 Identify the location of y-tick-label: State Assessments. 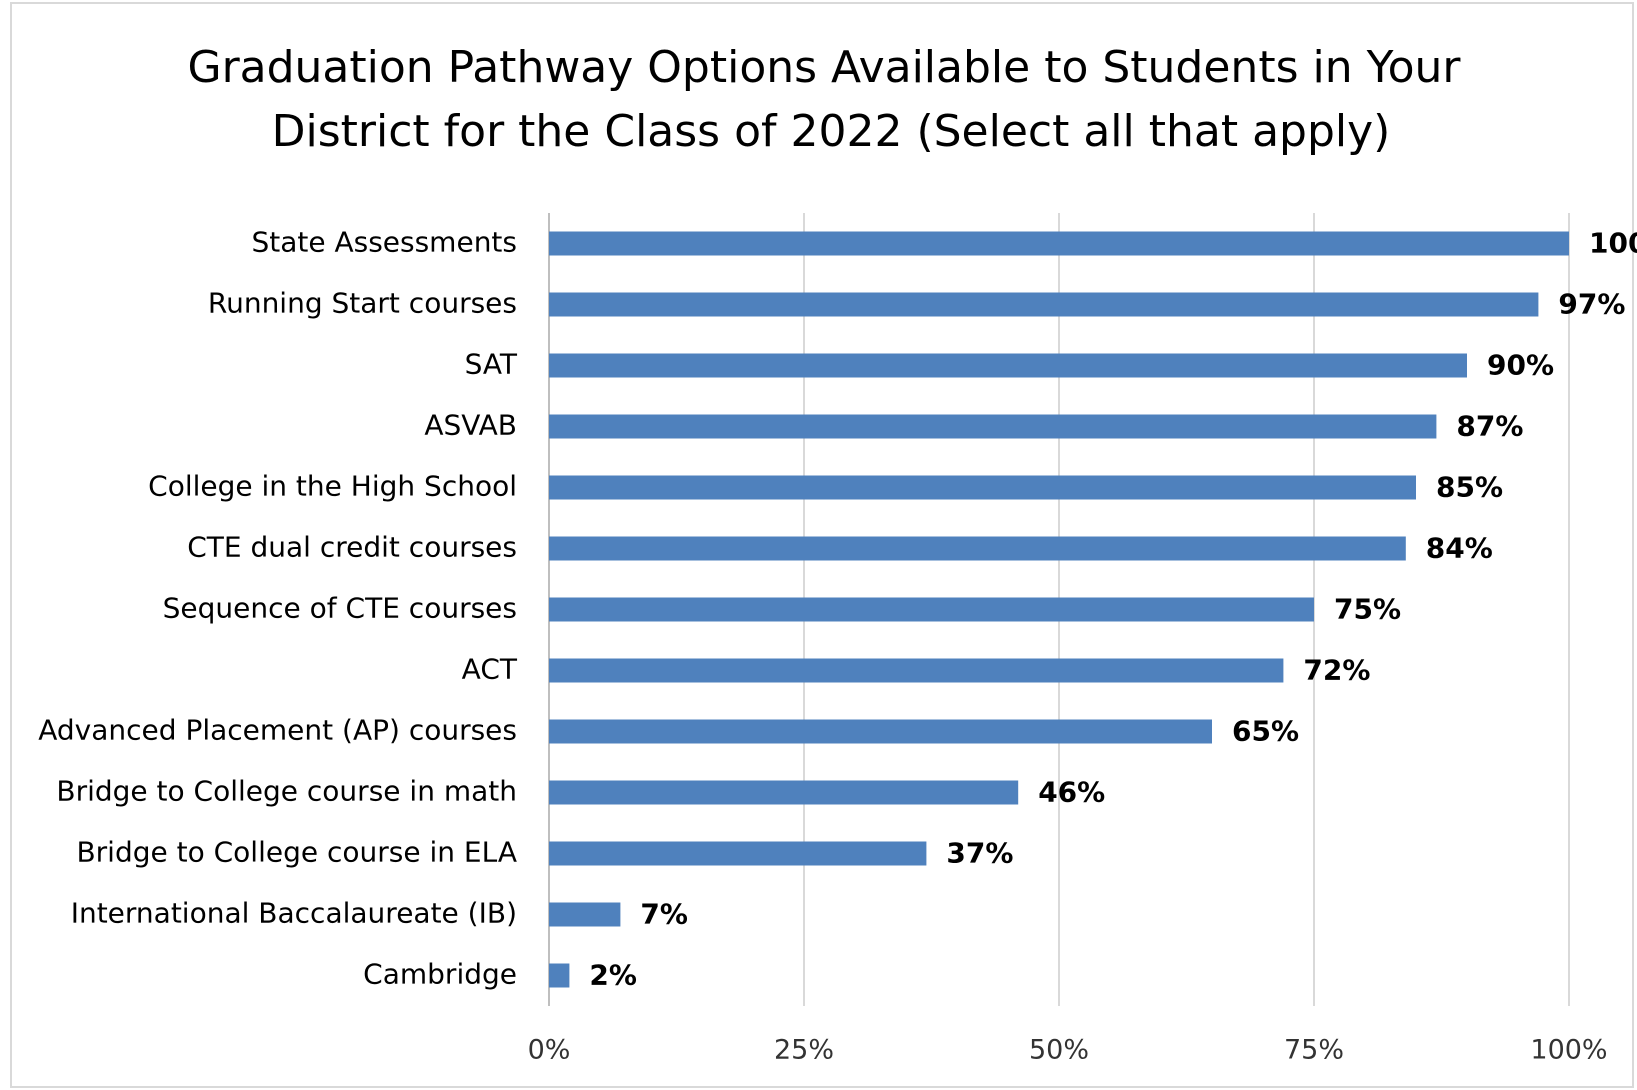
(384, 242).